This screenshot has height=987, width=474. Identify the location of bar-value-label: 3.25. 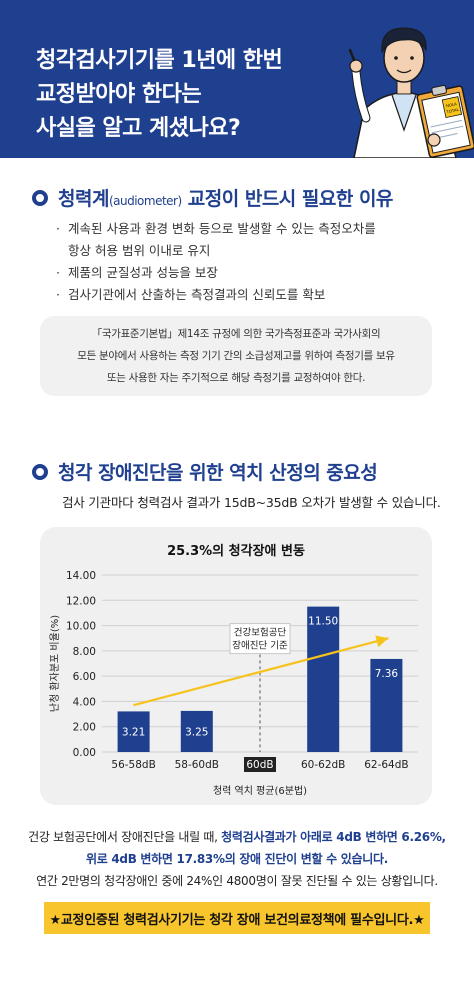
(196, 732).